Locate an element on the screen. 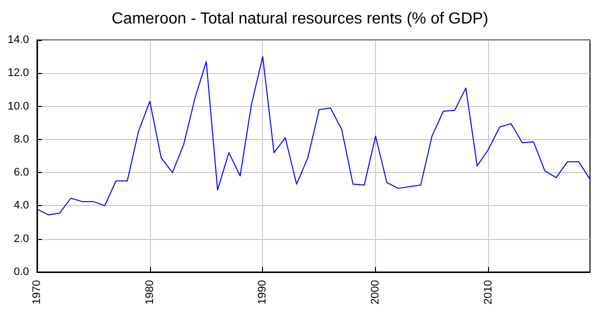 This screenshot has height=315, width=600. x-tick-label: 1980 is located at coordinates (150, 292).